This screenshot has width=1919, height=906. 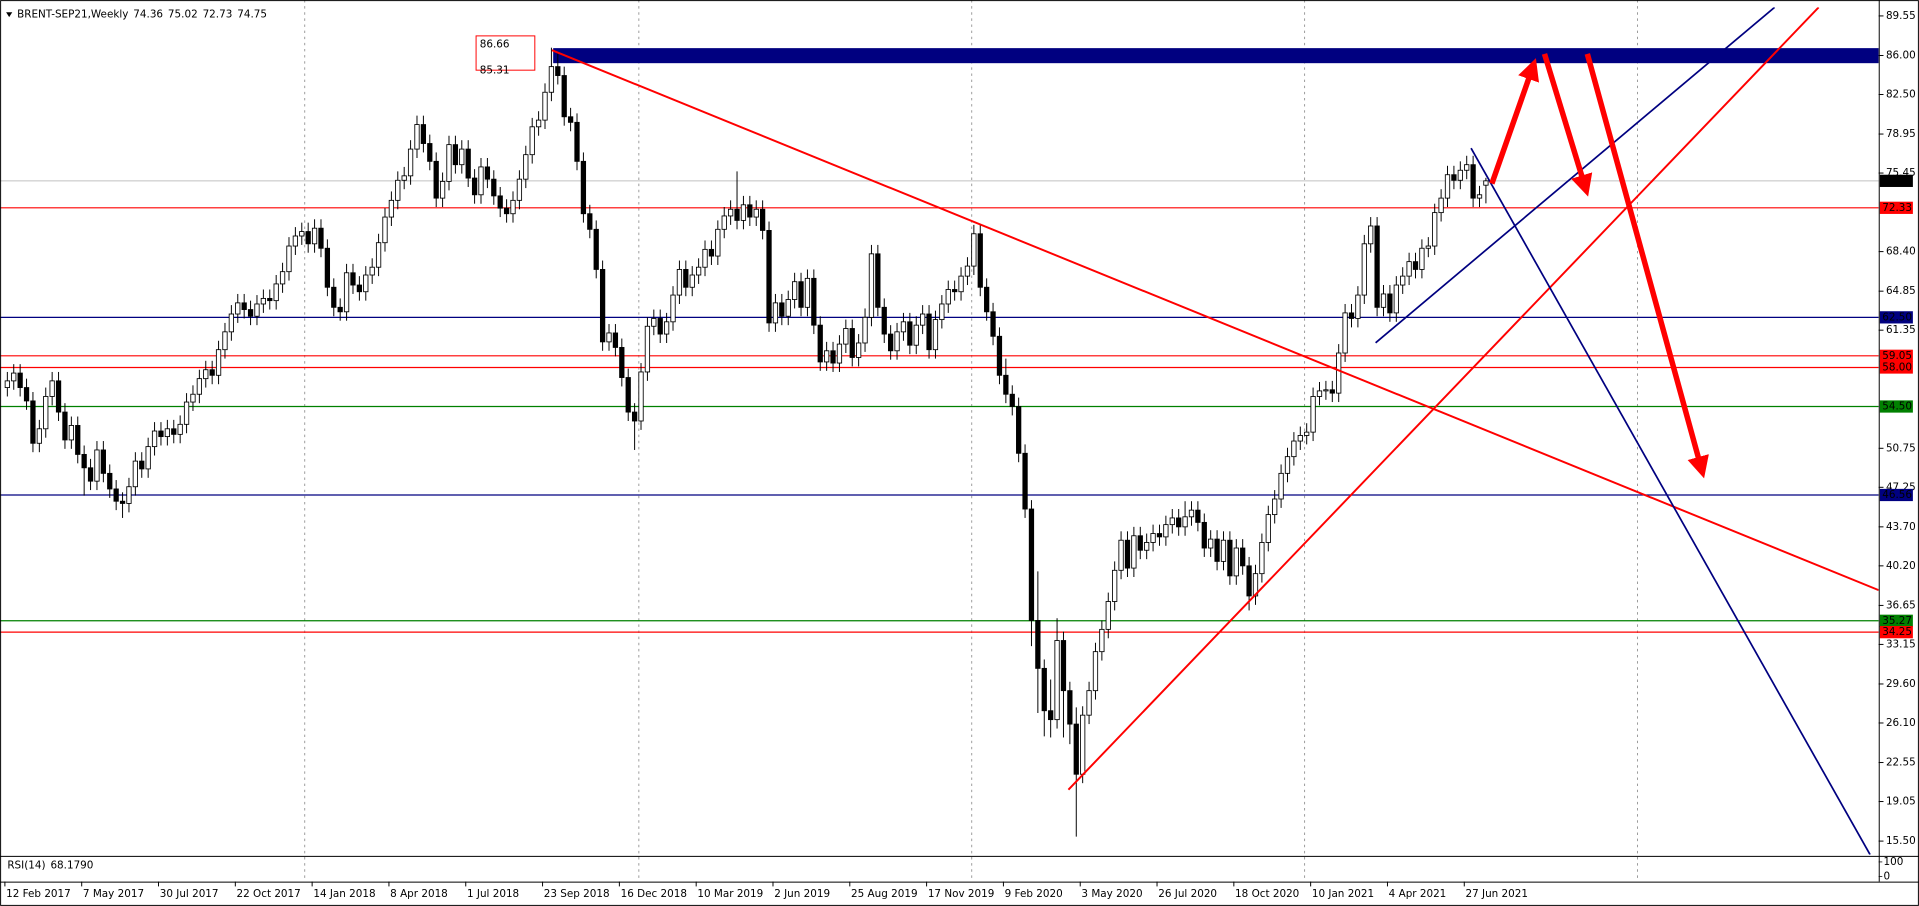 I want to click on y-tick-label: 40.20, so click(x=1901, y=566).